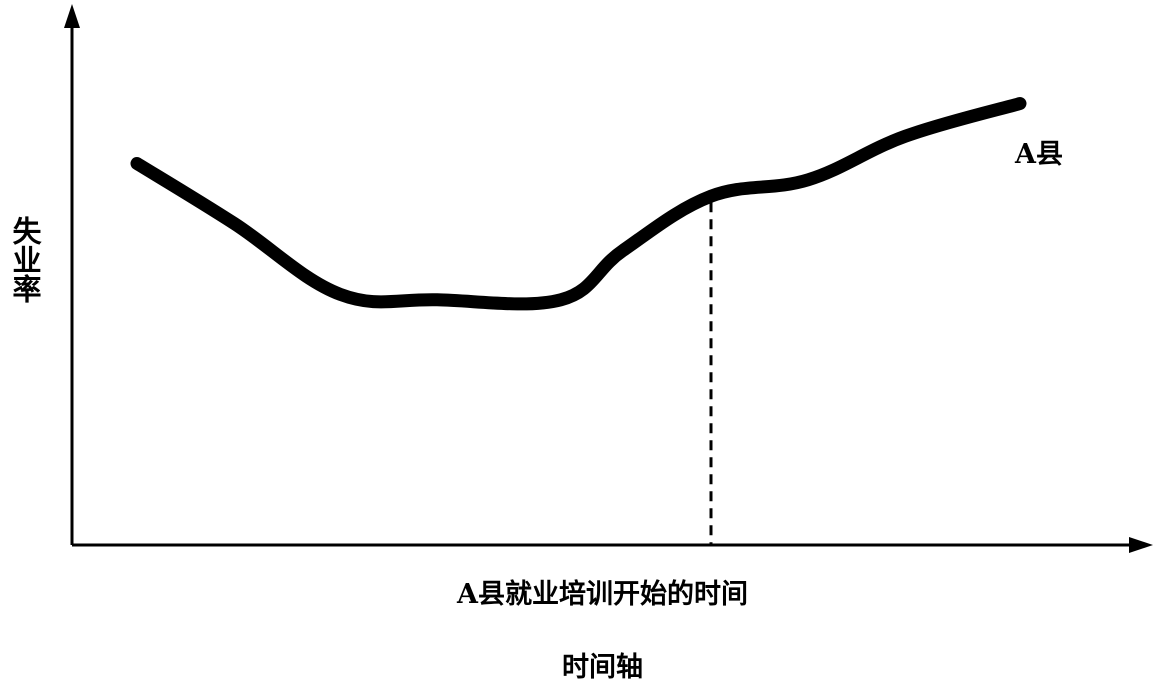  What do you see at coordinates (602, 667) in the screenshot?
I see `x-axis-label: 时间轴` at bounding box center [602, 667].